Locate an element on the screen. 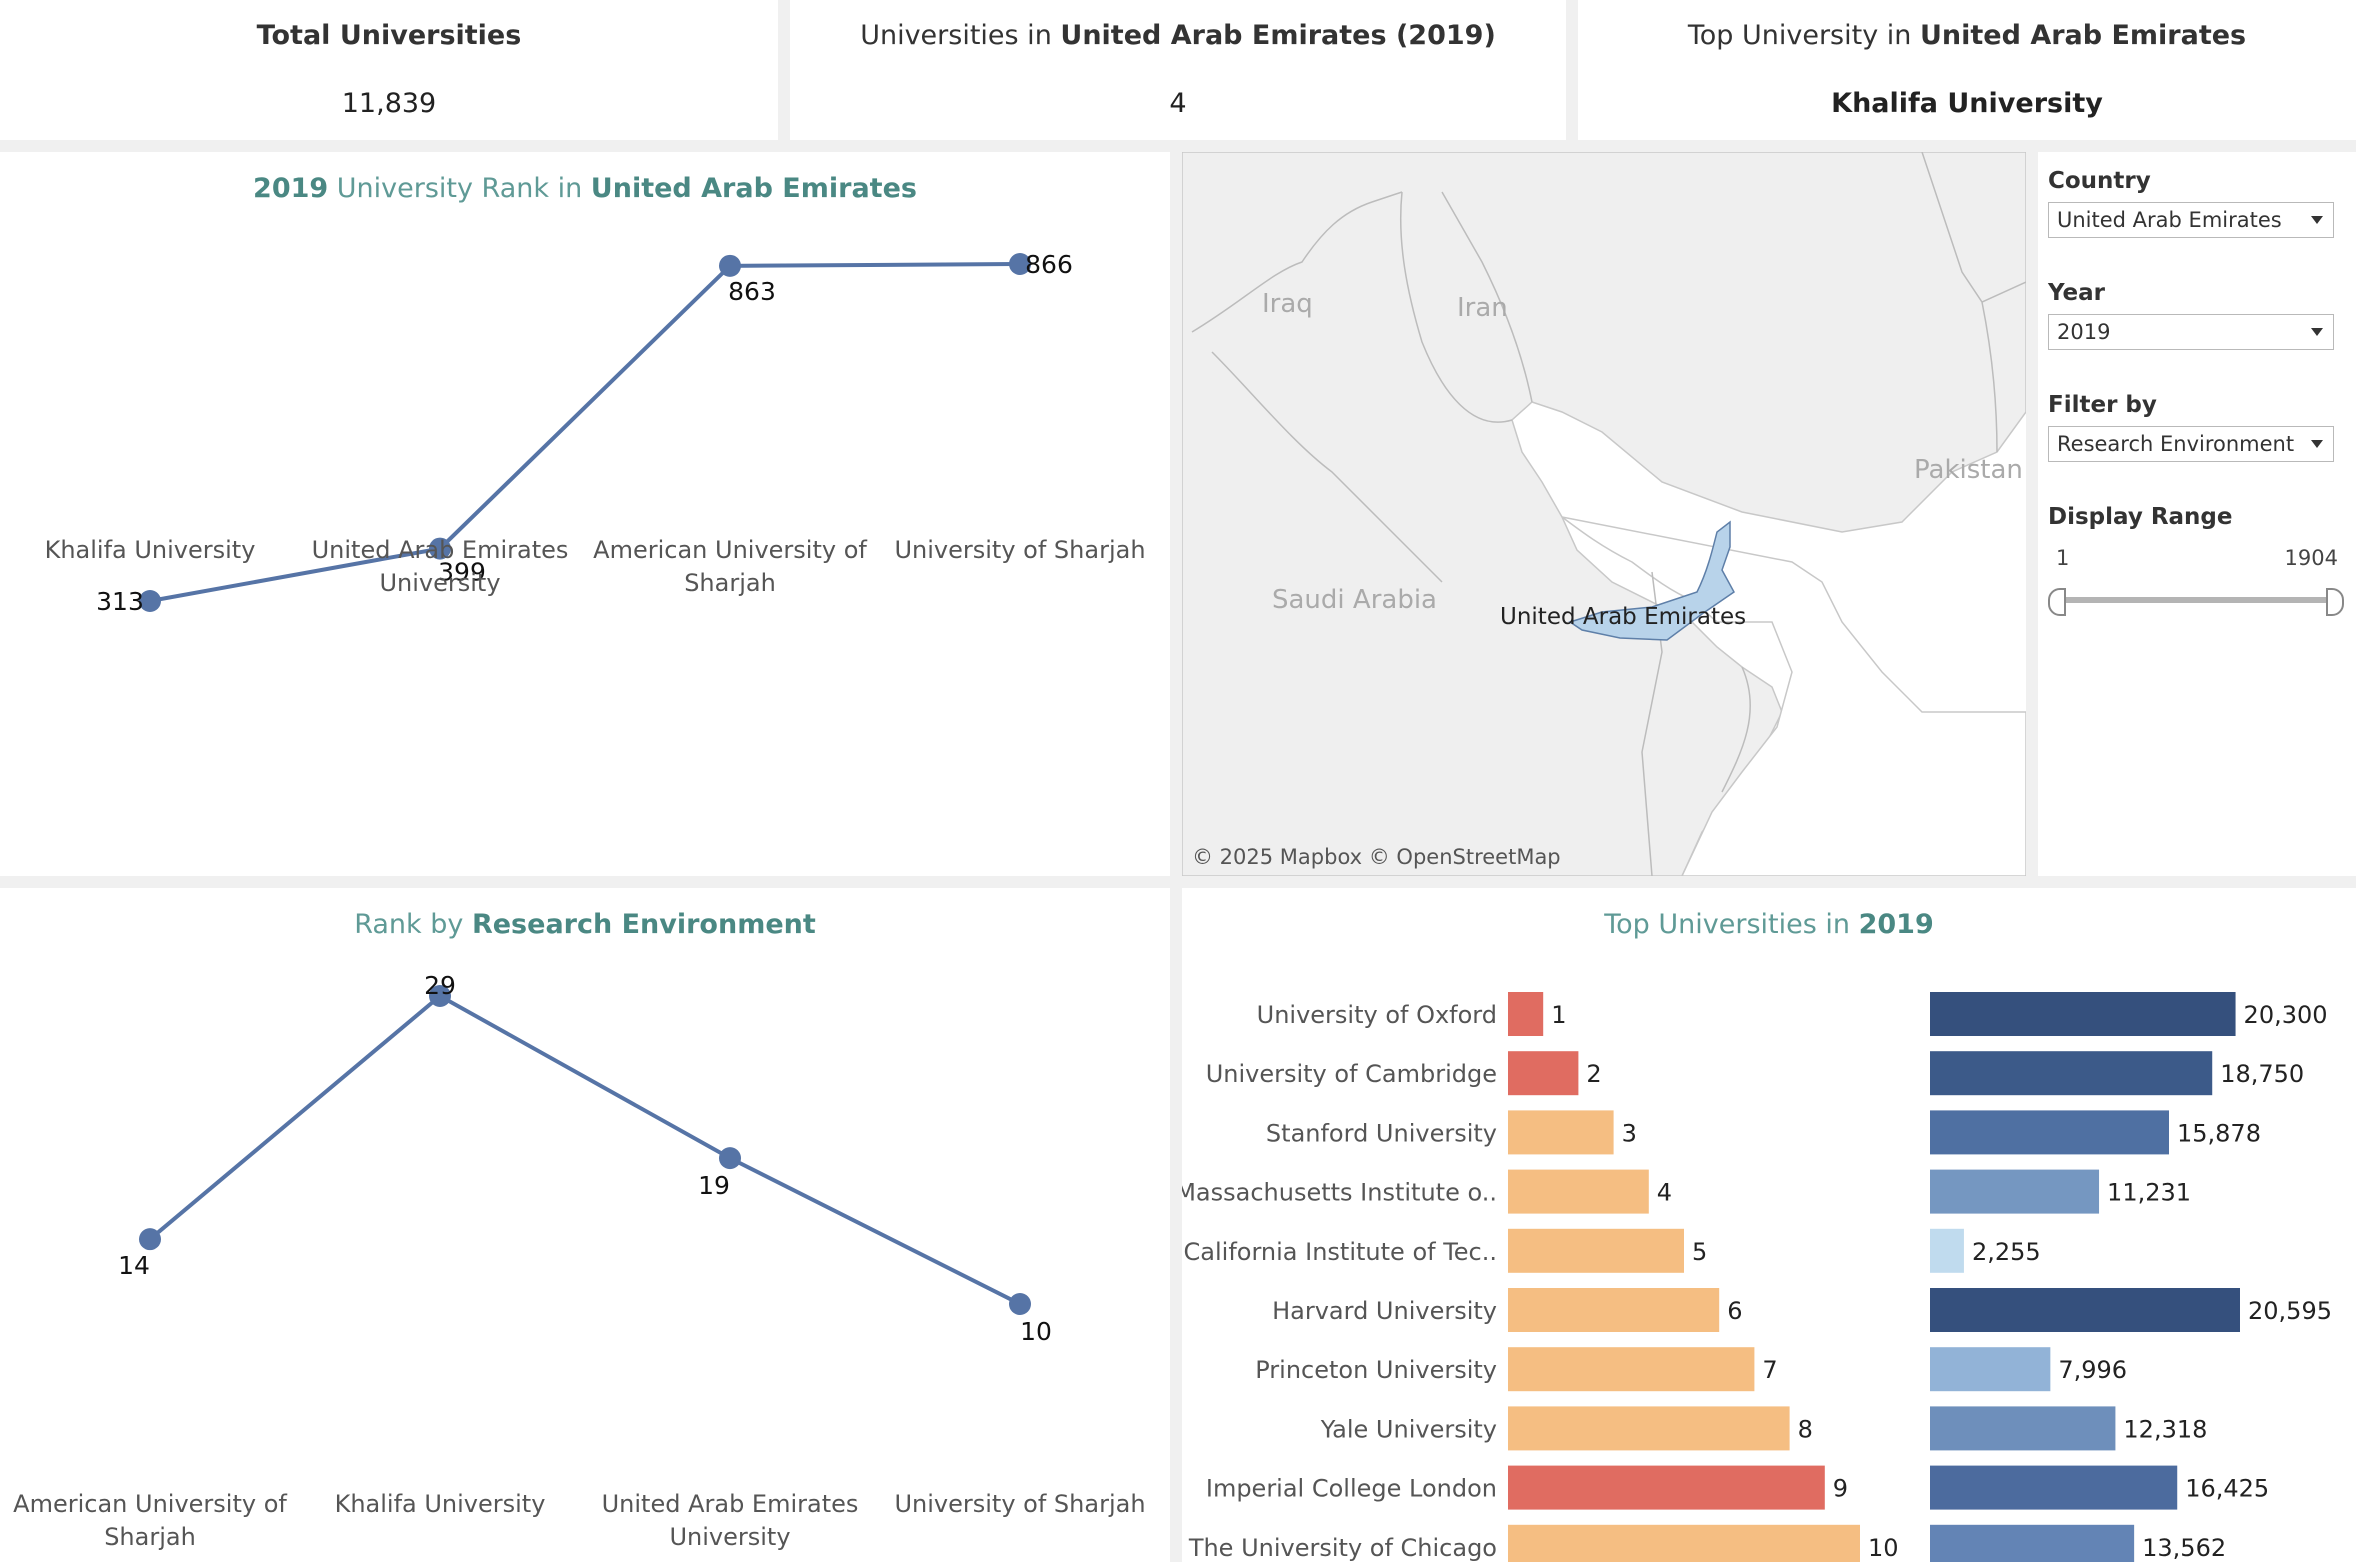 This screenshot has height=1562, width=2356. kpi-total-card: Total Universities 11,839 is located at coordinates (389, 70).